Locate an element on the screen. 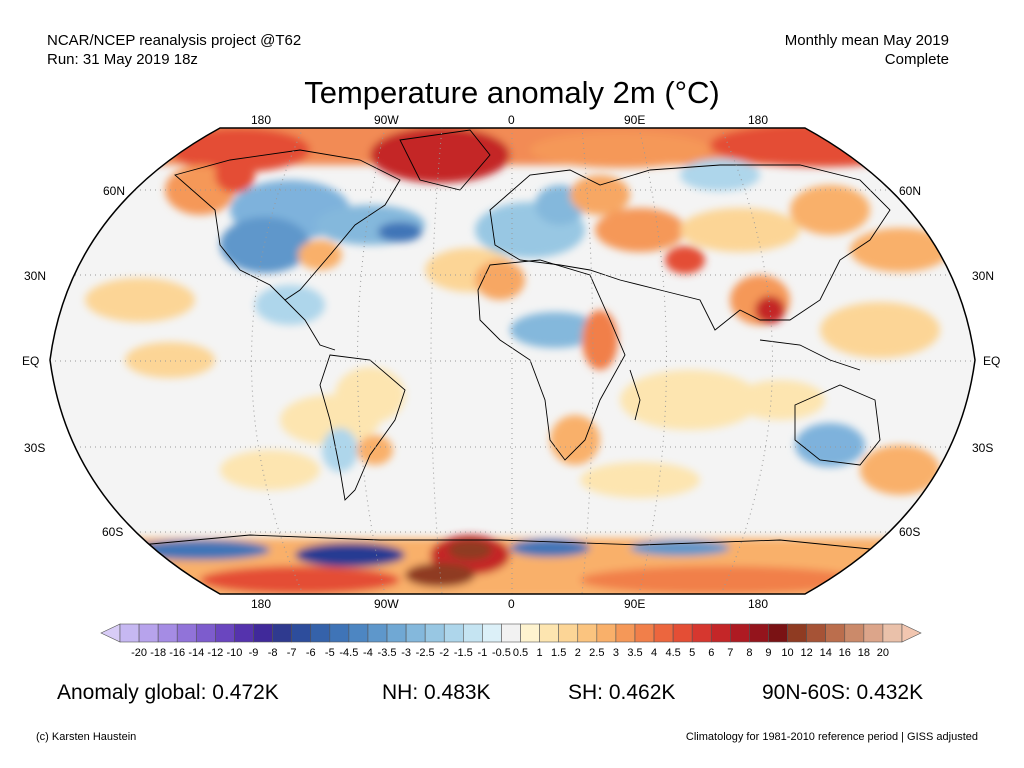 The width and height of the screenshot is (1024, 768). lon-label-bottom-180e: 180 is located at coordinates (758, 604).